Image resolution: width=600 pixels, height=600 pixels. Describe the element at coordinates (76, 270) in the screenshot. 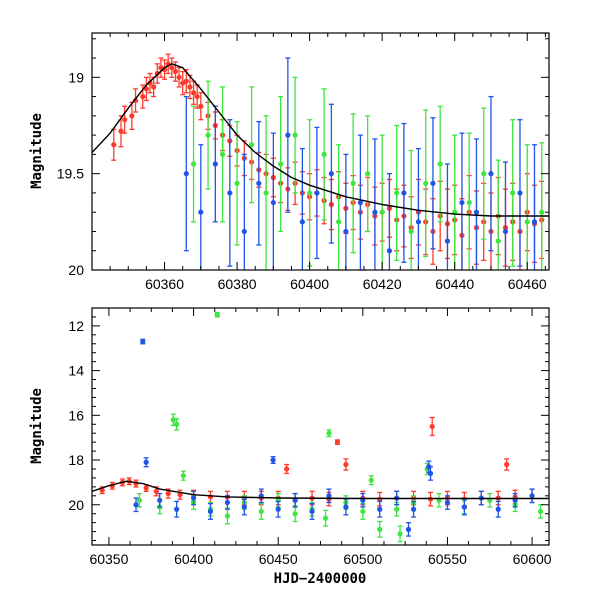

I see `top-y-tick-label: 20` at that location.